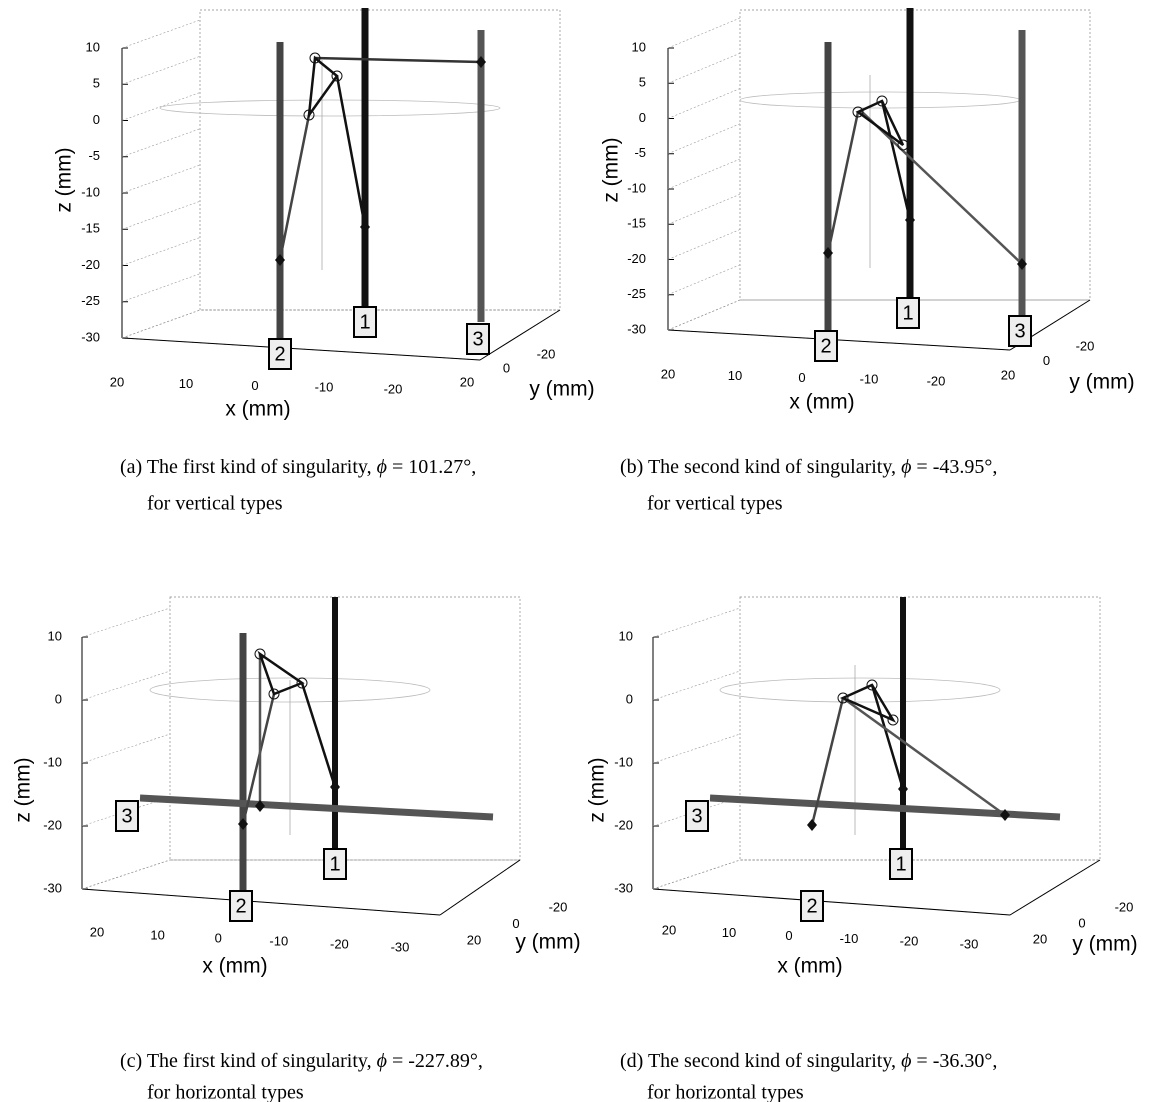 The image size is (1157, 1102). Describe the element at coordinates (758, 1061) in the screenshot. I see `caption-text: (d) The second kind of singularity,` at that location.